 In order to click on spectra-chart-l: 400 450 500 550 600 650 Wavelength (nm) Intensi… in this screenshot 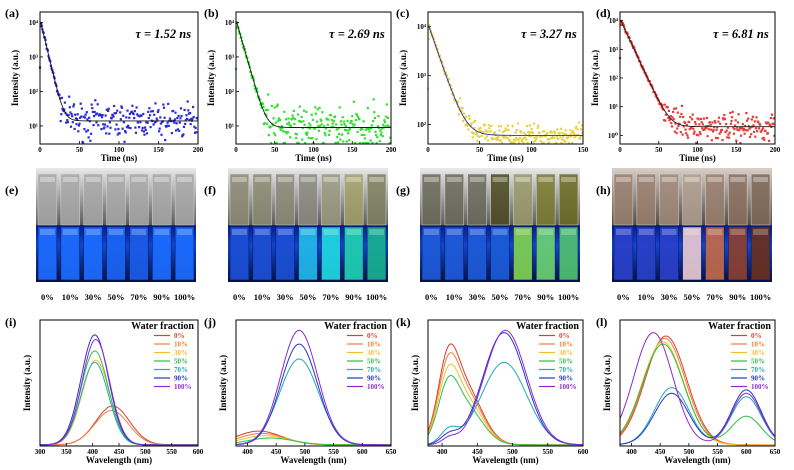, I will do `click(691, 392)`.